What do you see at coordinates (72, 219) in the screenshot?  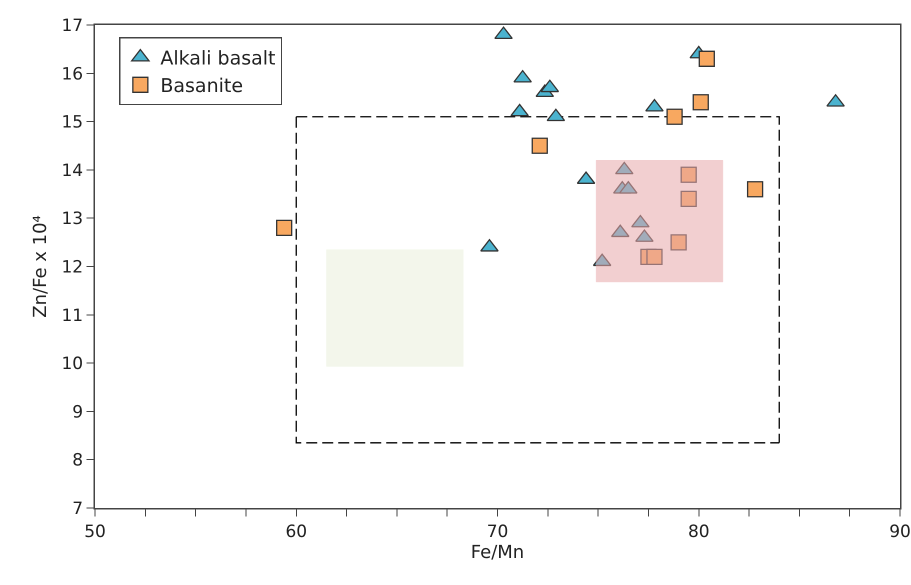 I see `y-tick-label: 13` at bounding box center [72, 219].